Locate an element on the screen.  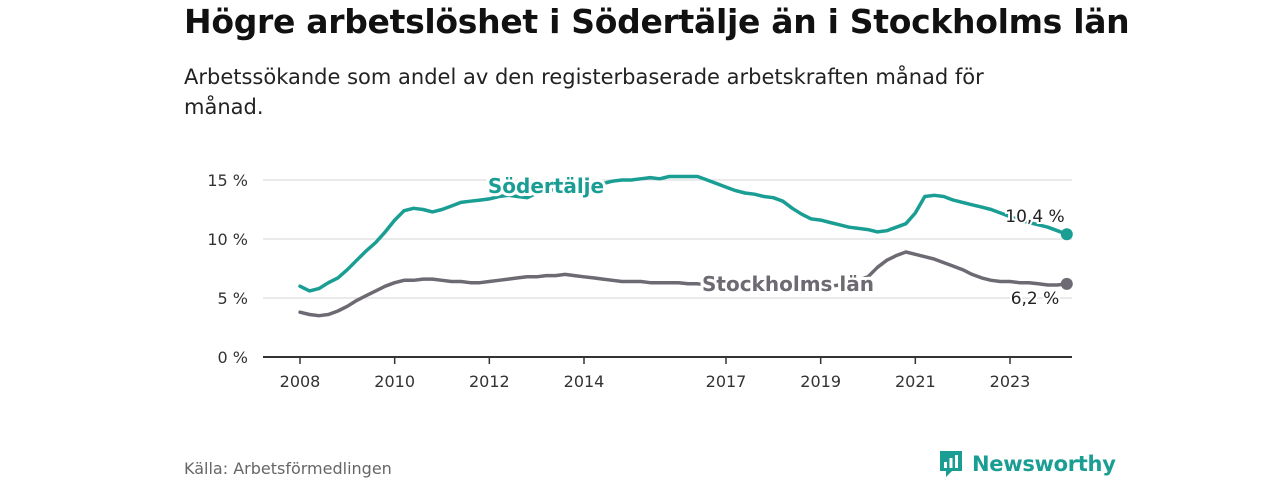
y-tick-label: 5 % is located at coordinates (233, 298).